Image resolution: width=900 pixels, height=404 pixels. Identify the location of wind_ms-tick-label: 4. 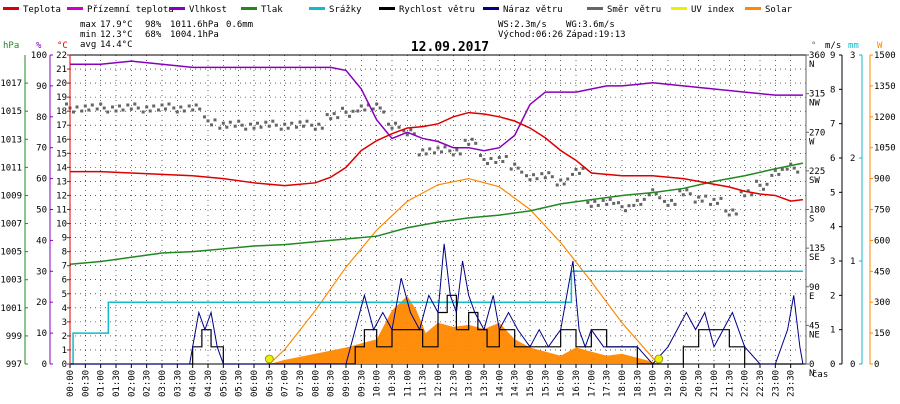
(832, 228).